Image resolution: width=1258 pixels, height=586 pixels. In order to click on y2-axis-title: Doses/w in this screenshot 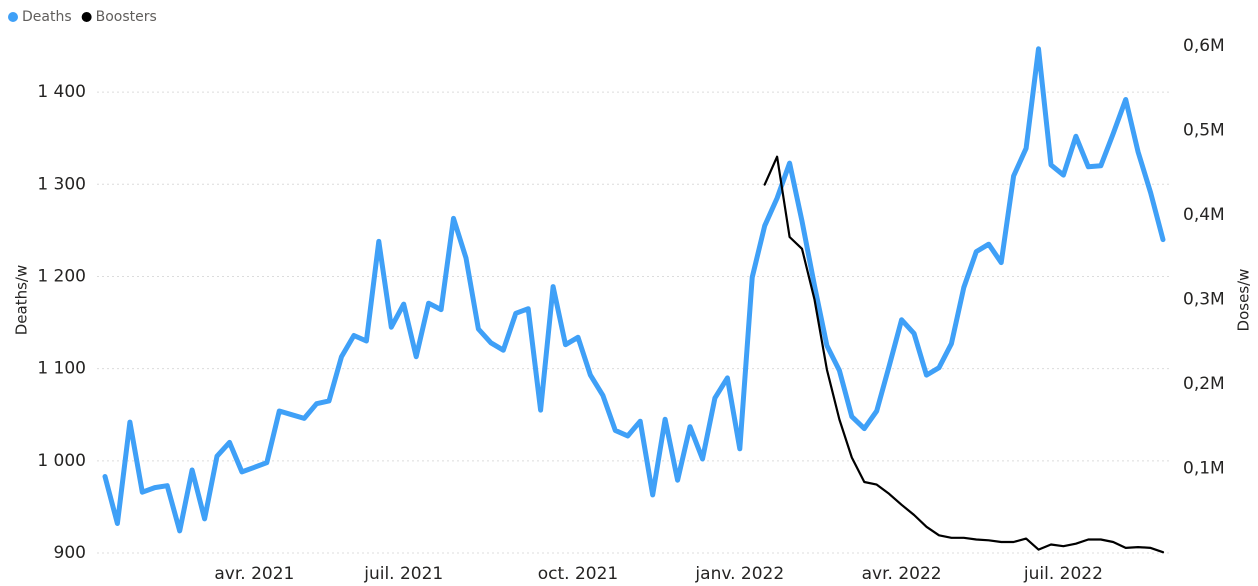, I will do `click(1244, 300)`.